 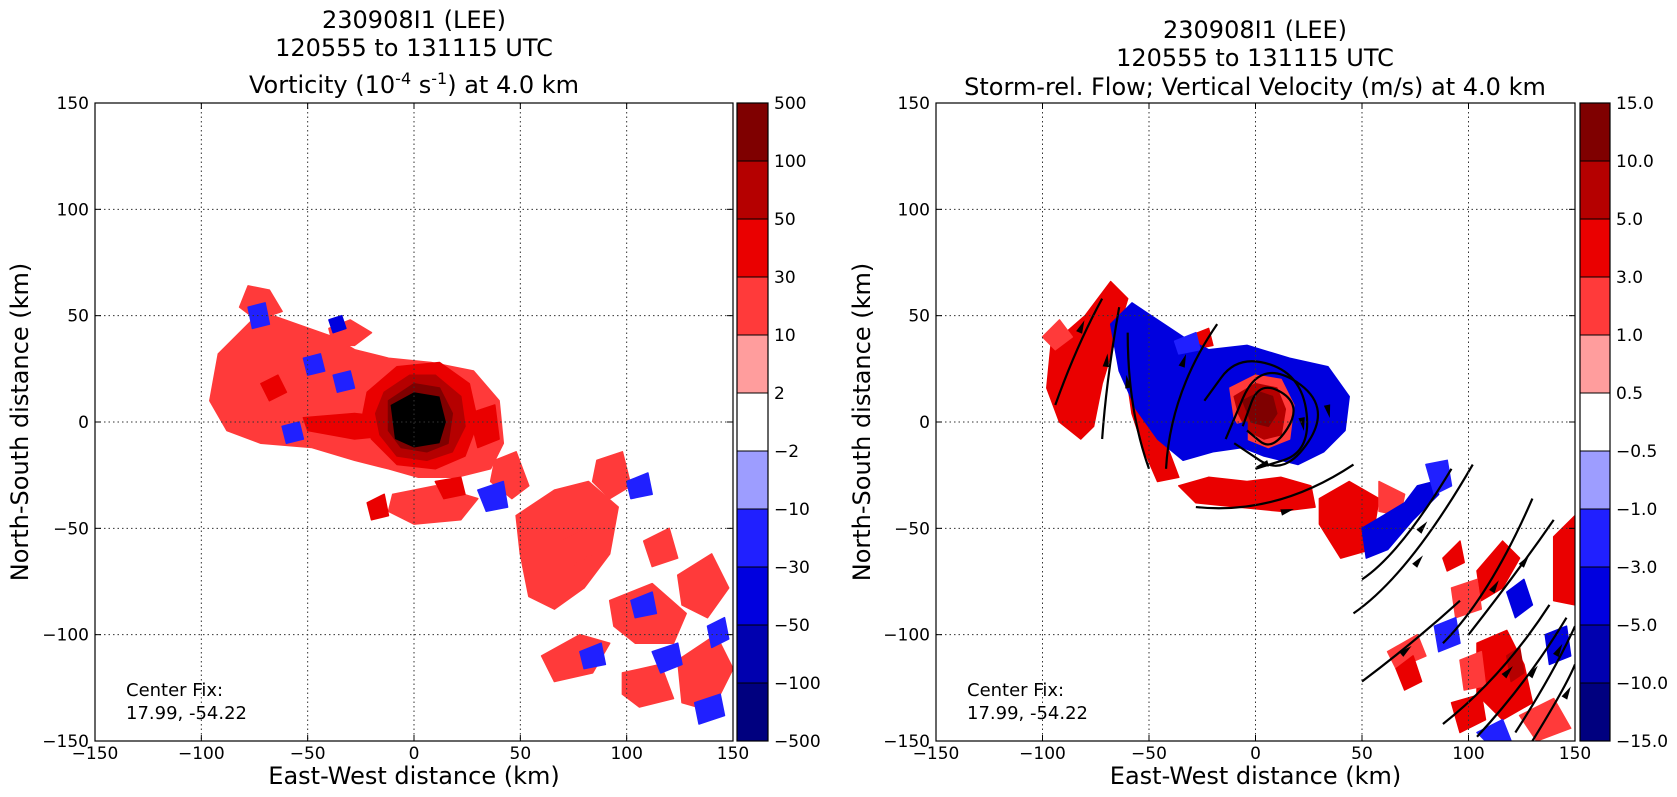 What do you see at coordinates (1629, 278) in the screenshot?
I see `colorbar-label: 3.0` at bounding box center [1629, 278].